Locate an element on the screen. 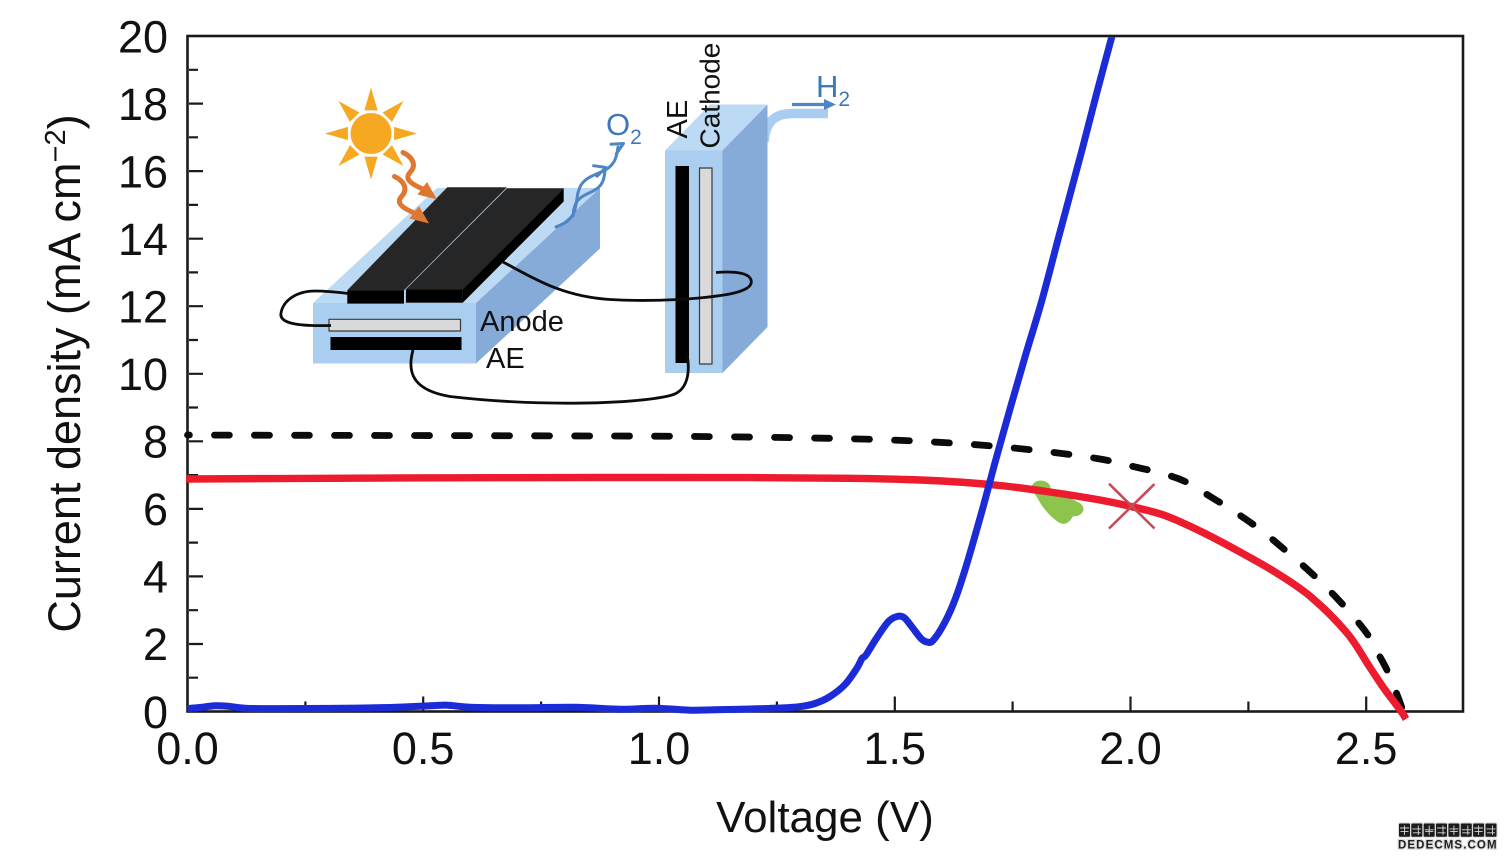 The width and height of the screenshot is (1508, 858). svg-text: 2.5 is located at coordinates (1366, 748).